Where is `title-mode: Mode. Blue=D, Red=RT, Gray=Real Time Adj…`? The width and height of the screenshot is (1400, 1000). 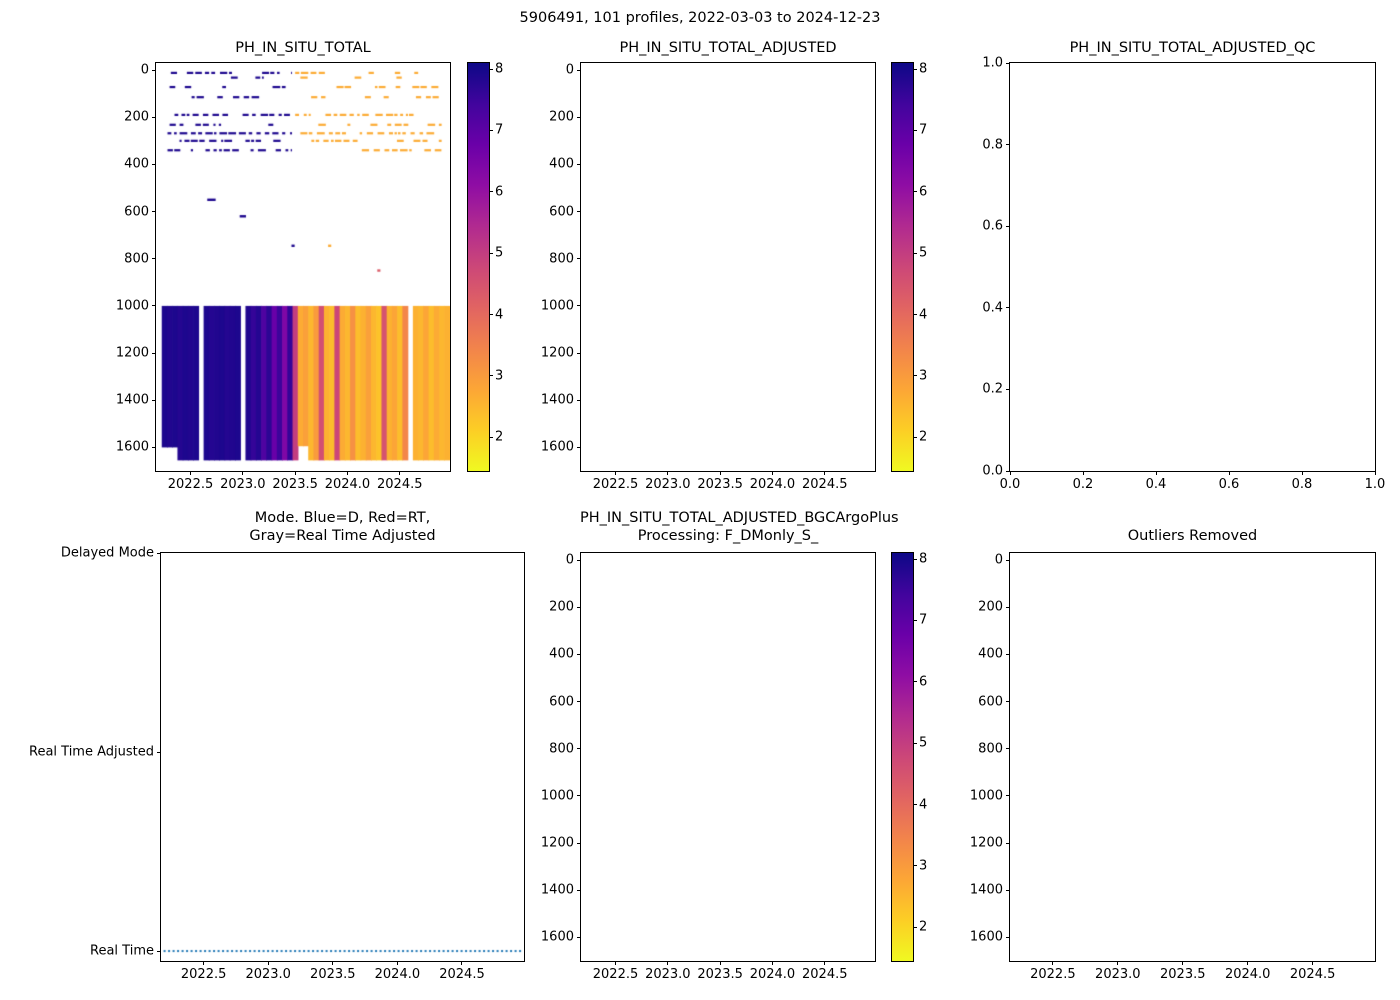
title-mode: Mode. Blue=D, Red=RT, Gray=Real Time Adj… is located at coordinates (342, 527).